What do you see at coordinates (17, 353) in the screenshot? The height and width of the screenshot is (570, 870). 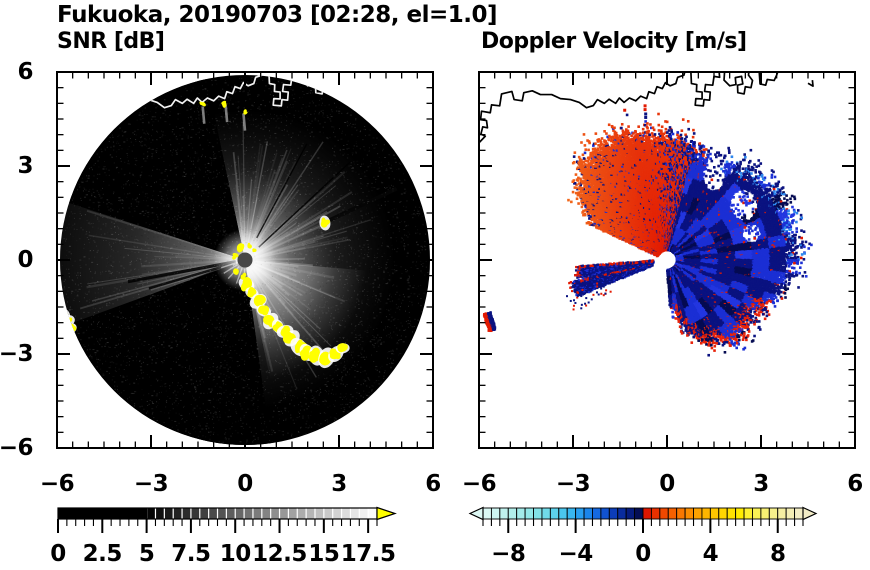 I see `y-tick-label: −3` at bounding box center [17, 353].